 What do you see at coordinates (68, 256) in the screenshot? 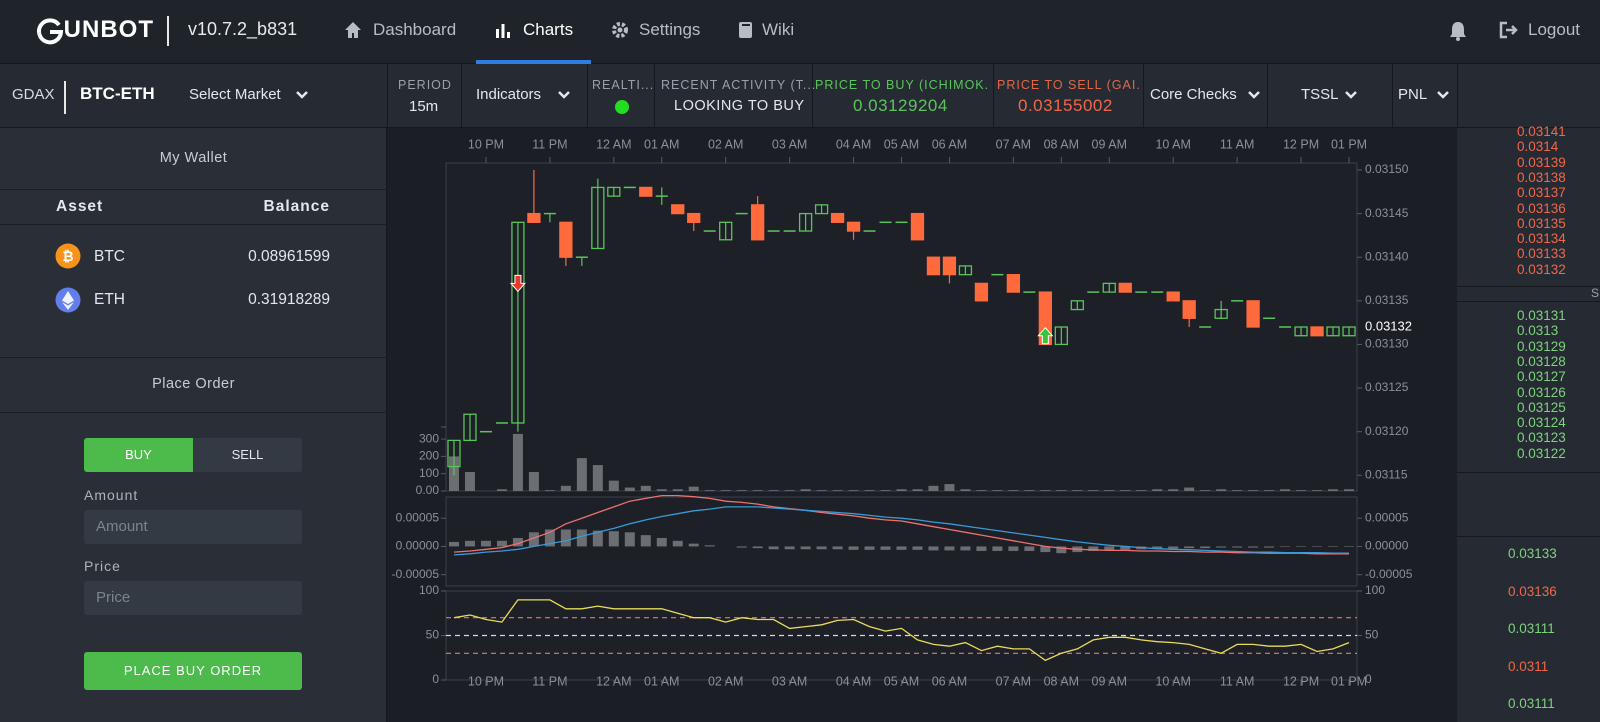
I see `btc-icon: ₿` at bounding box center [68, 256].